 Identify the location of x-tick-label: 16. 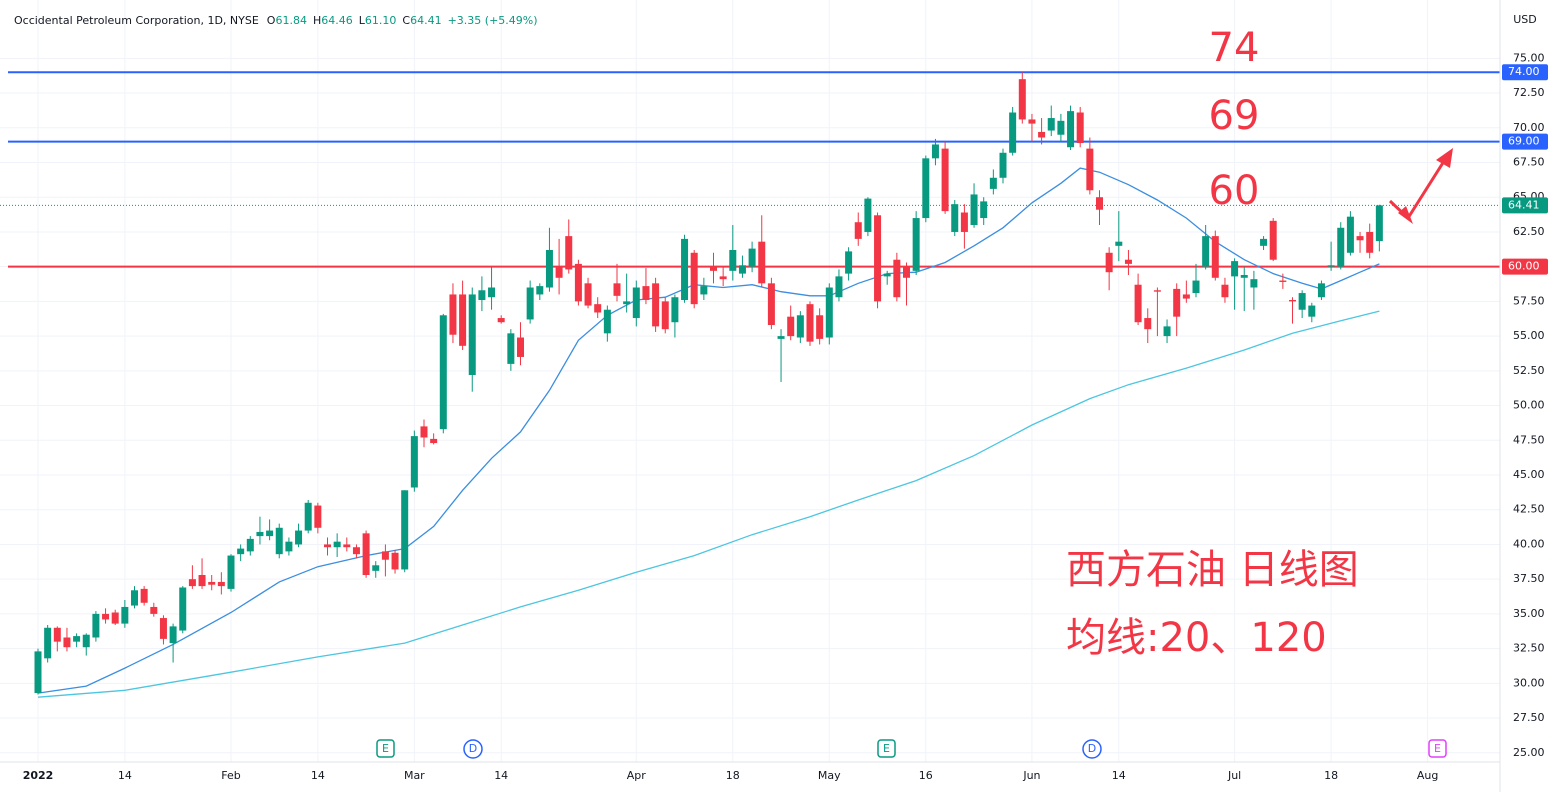
(926, 775).